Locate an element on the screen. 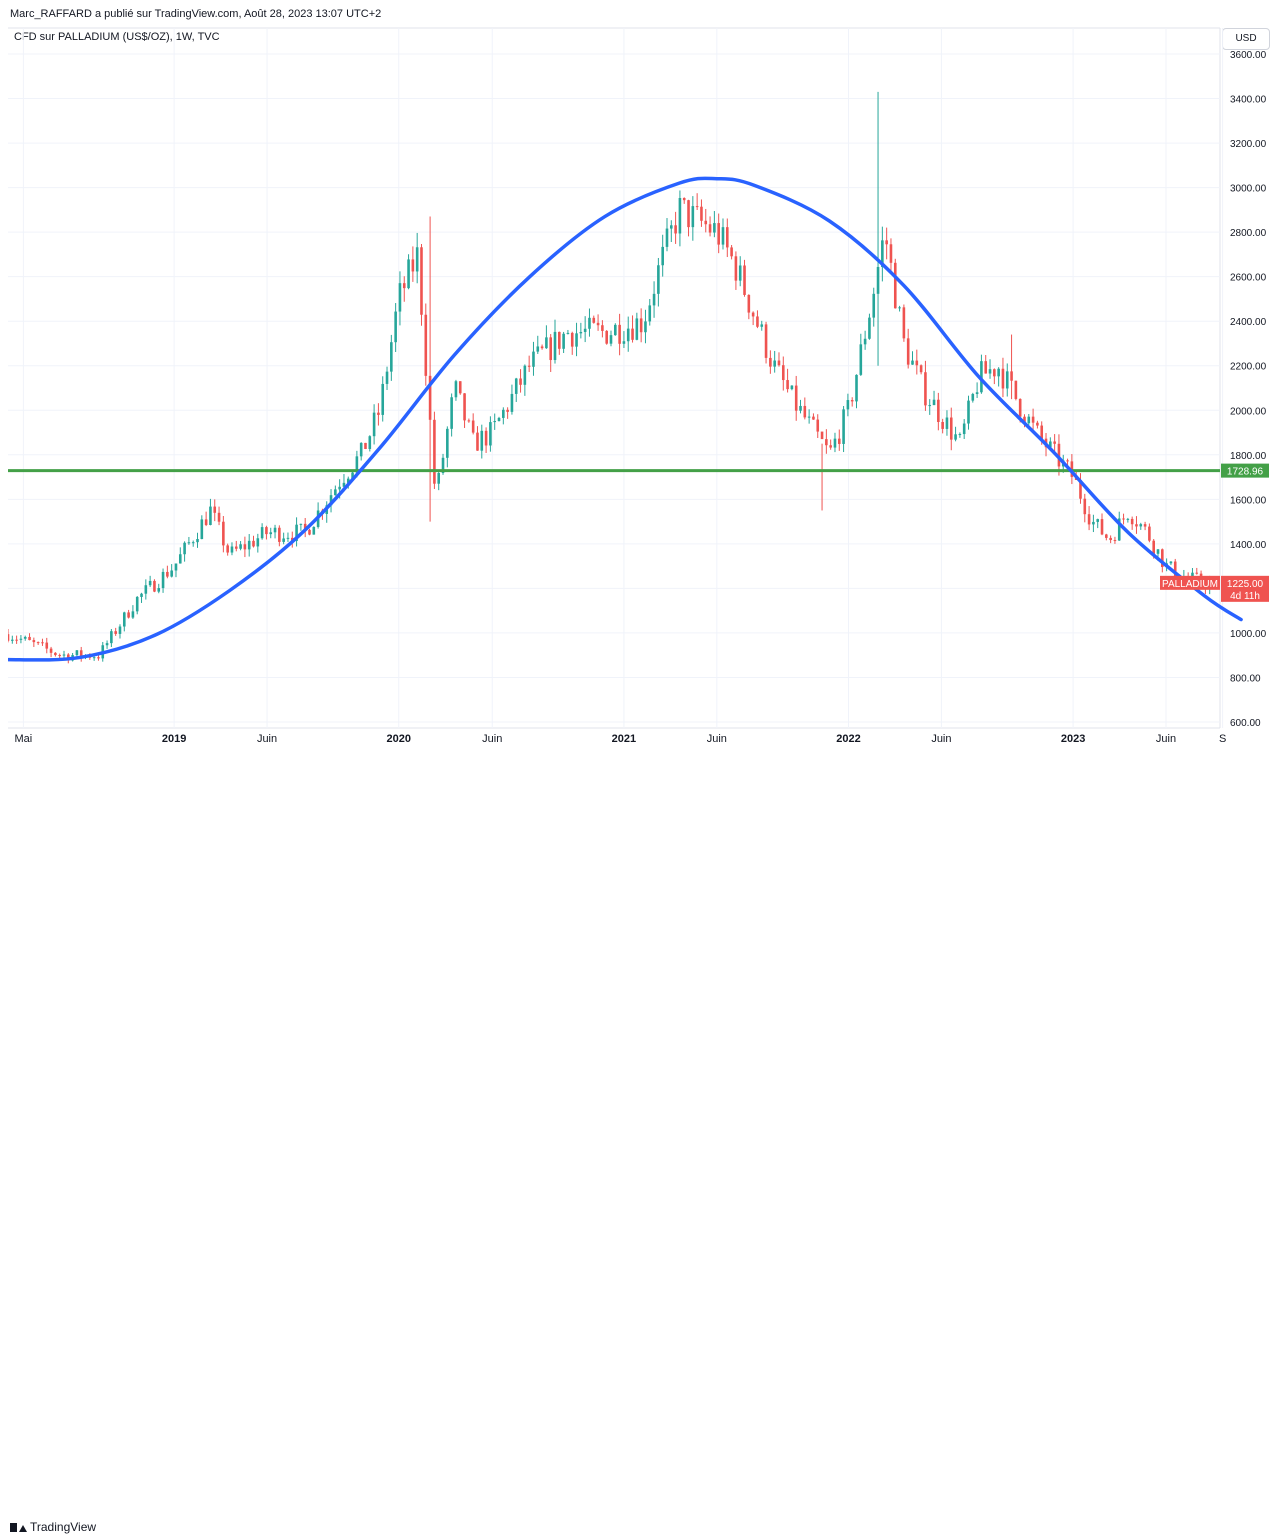  symbol-info: CFD sur PALLADIUM (US$/OZ), 1W, TVC is located at coordinates (117, 37).